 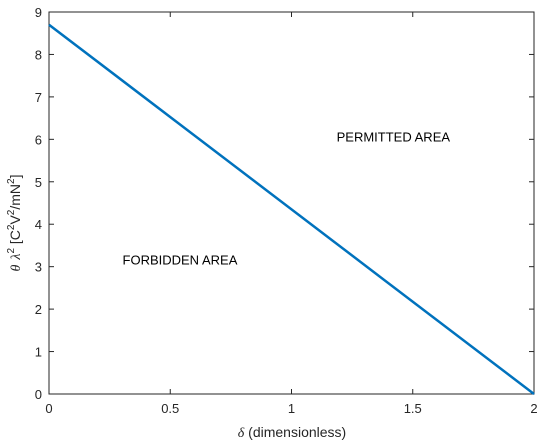 What do you see at coordinates (38, 139) in the screenshot?
I see `y-tick-label: 6` at bounding box center [38, 139].